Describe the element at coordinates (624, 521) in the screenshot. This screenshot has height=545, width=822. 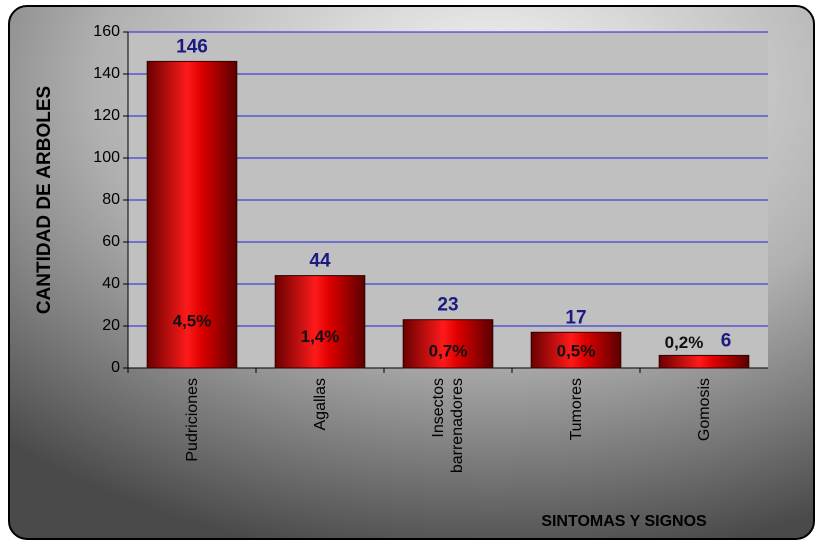
I see `x-axis-title: SINTOMAS Y SIGNOS` at that location.